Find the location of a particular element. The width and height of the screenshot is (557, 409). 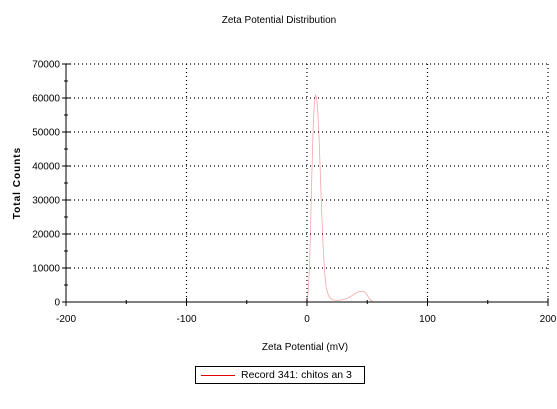

x-tick-label: 100 is located at coordinates (427, 319).